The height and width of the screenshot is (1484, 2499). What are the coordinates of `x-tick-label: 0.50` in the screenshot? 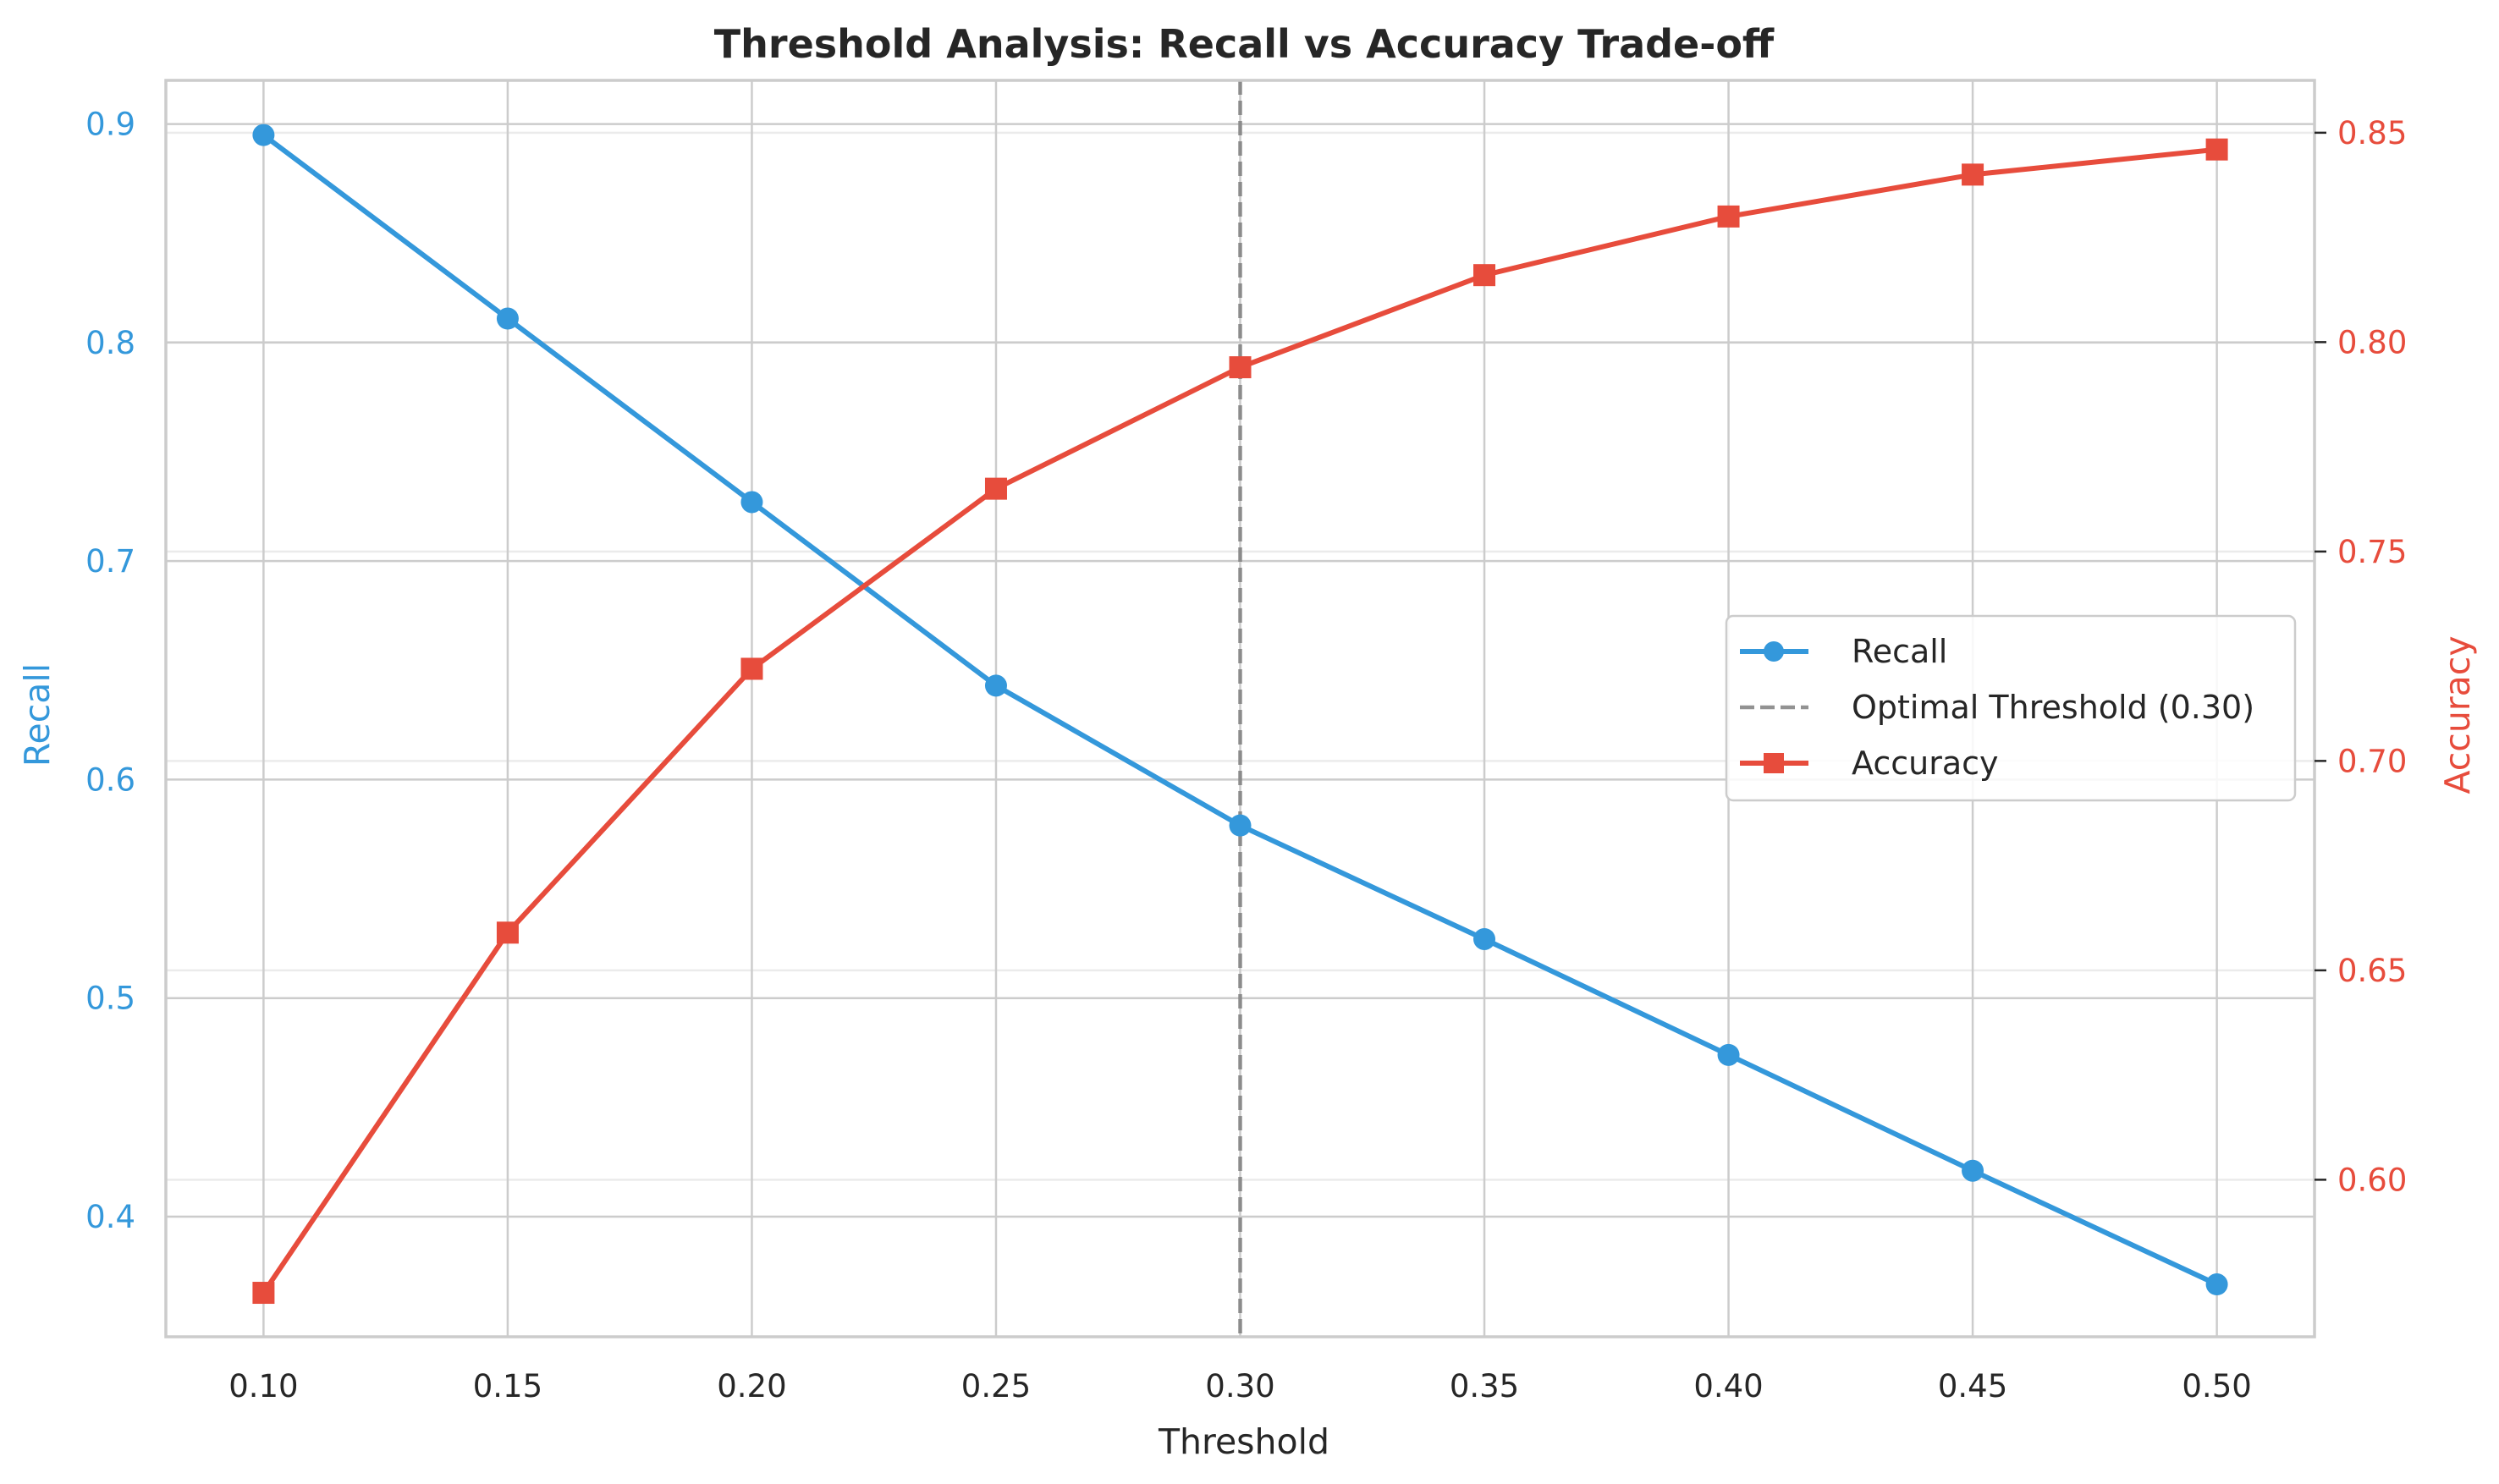 It's located at (2217, 1386).